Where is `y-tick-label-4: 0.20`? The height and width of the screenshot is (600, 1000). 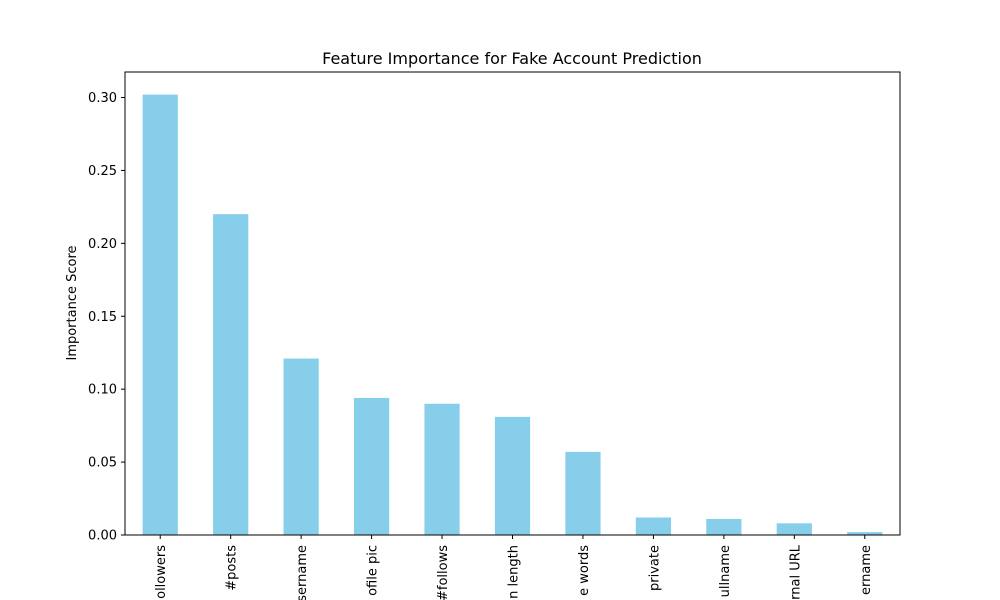 y-tick-label-4: 0.20 is located at coordinates (102, 244).